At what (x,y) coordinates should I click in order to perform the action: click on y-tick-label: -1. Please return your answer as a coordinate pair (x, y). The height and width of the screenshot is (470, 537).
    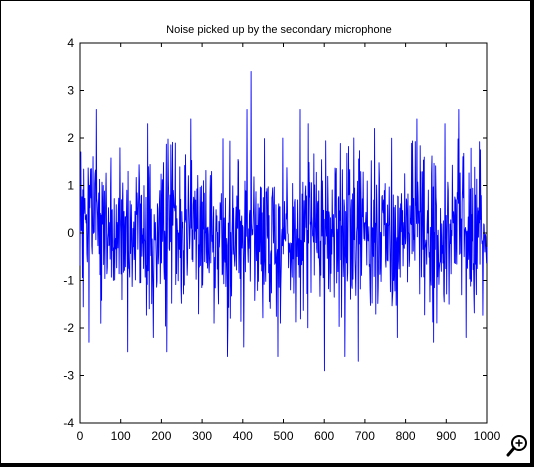
    Looking at the image, I should click on (68, 281).